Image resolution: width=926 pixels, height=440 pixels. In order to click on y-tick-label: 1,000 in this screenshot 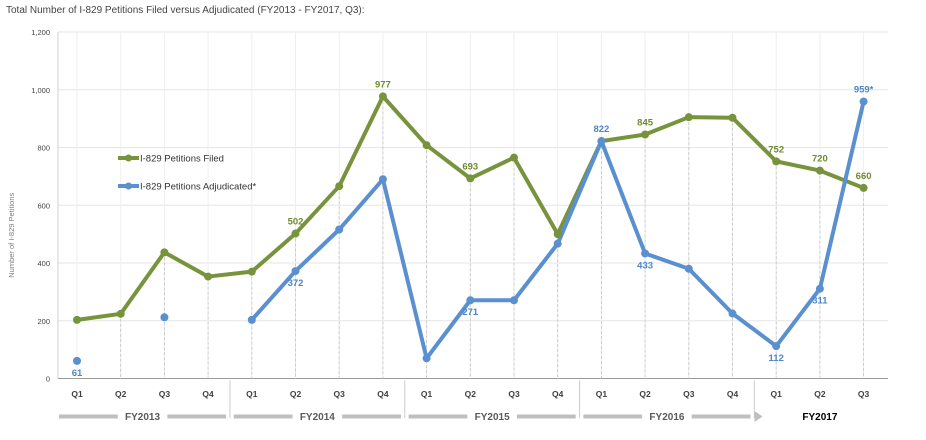, I will do `click(40, 90)`.